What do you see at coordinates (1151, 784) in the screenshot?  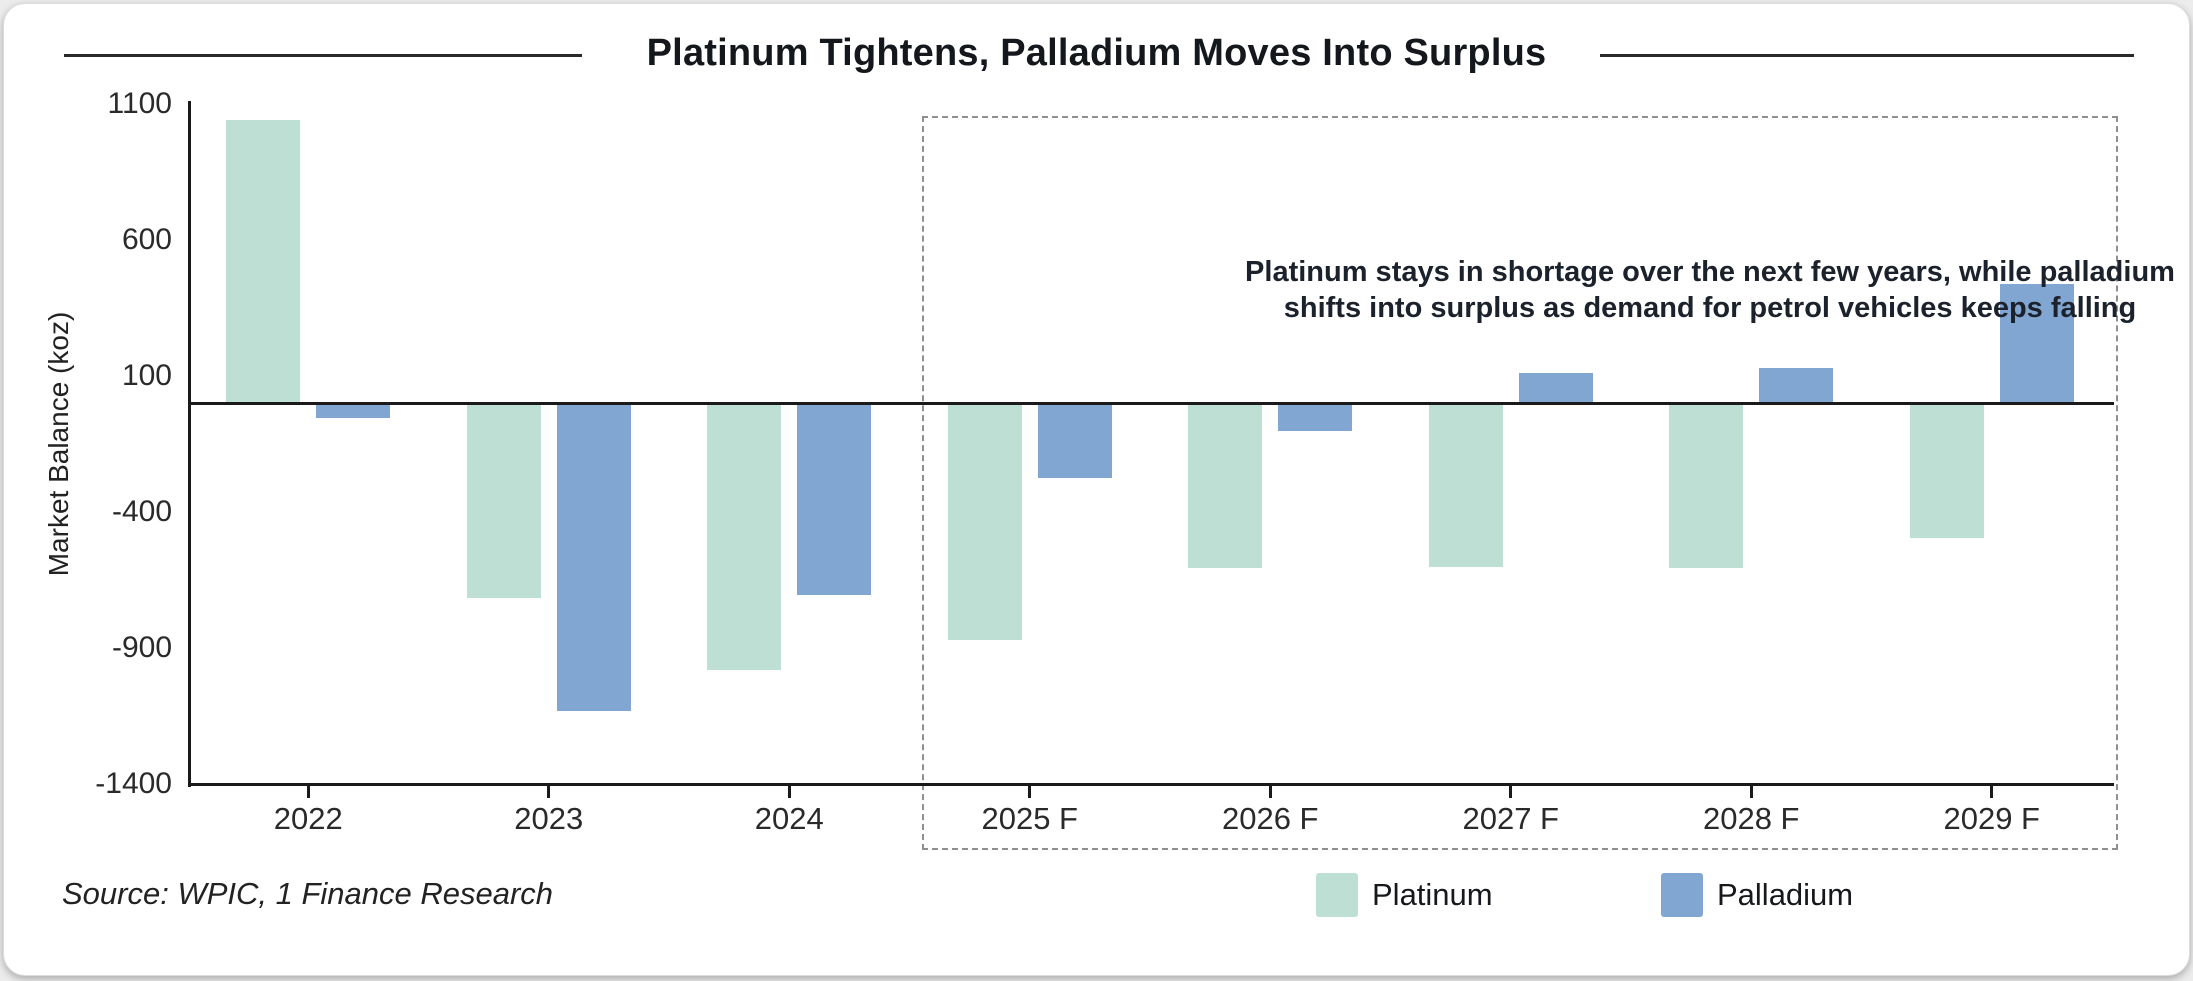 I see `x-axis-line` at bounding box center [1151, 784].